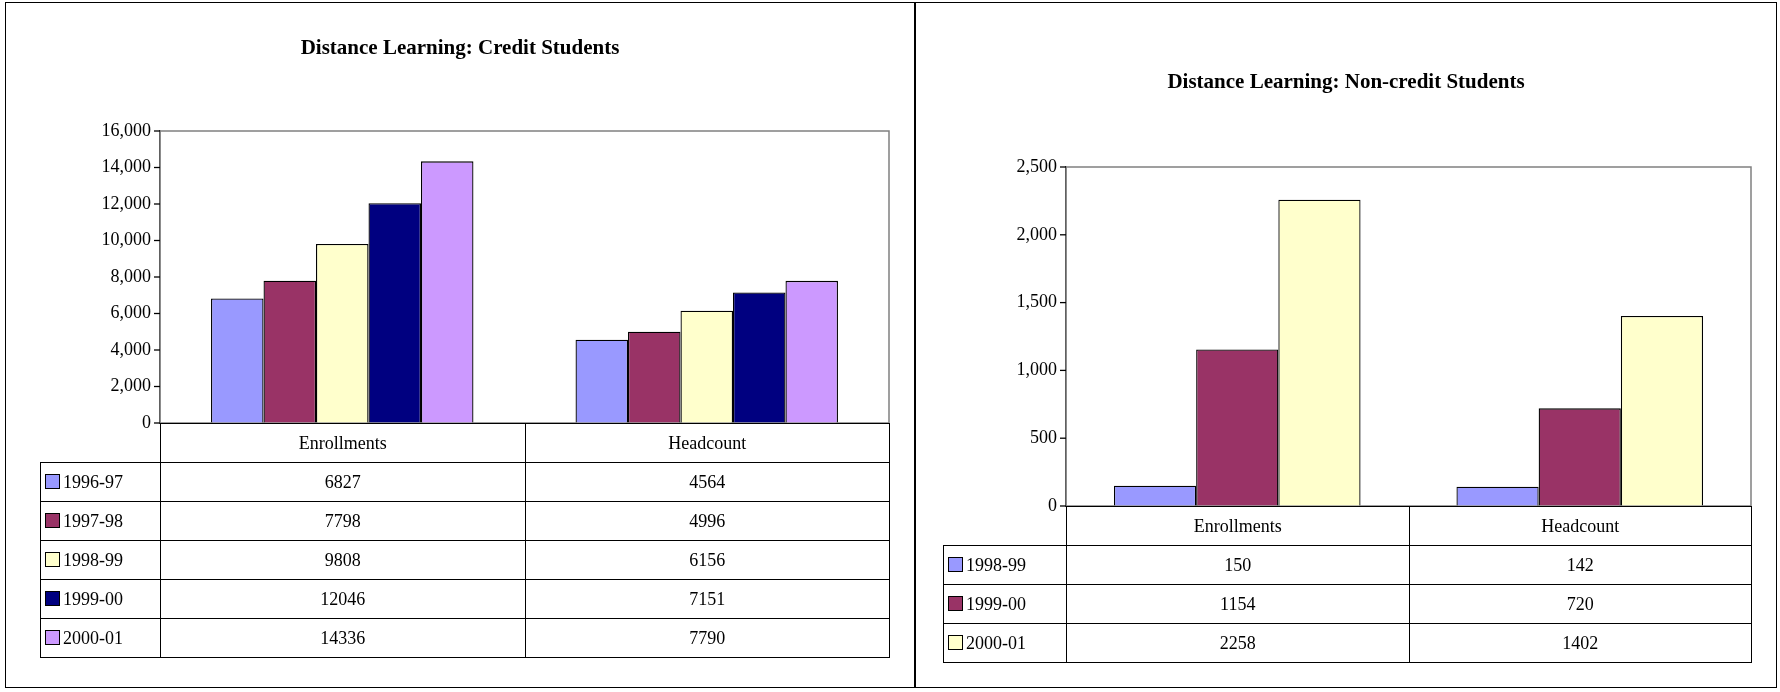  I want to click on y-tick-label: 16,000, so click(126, 129).